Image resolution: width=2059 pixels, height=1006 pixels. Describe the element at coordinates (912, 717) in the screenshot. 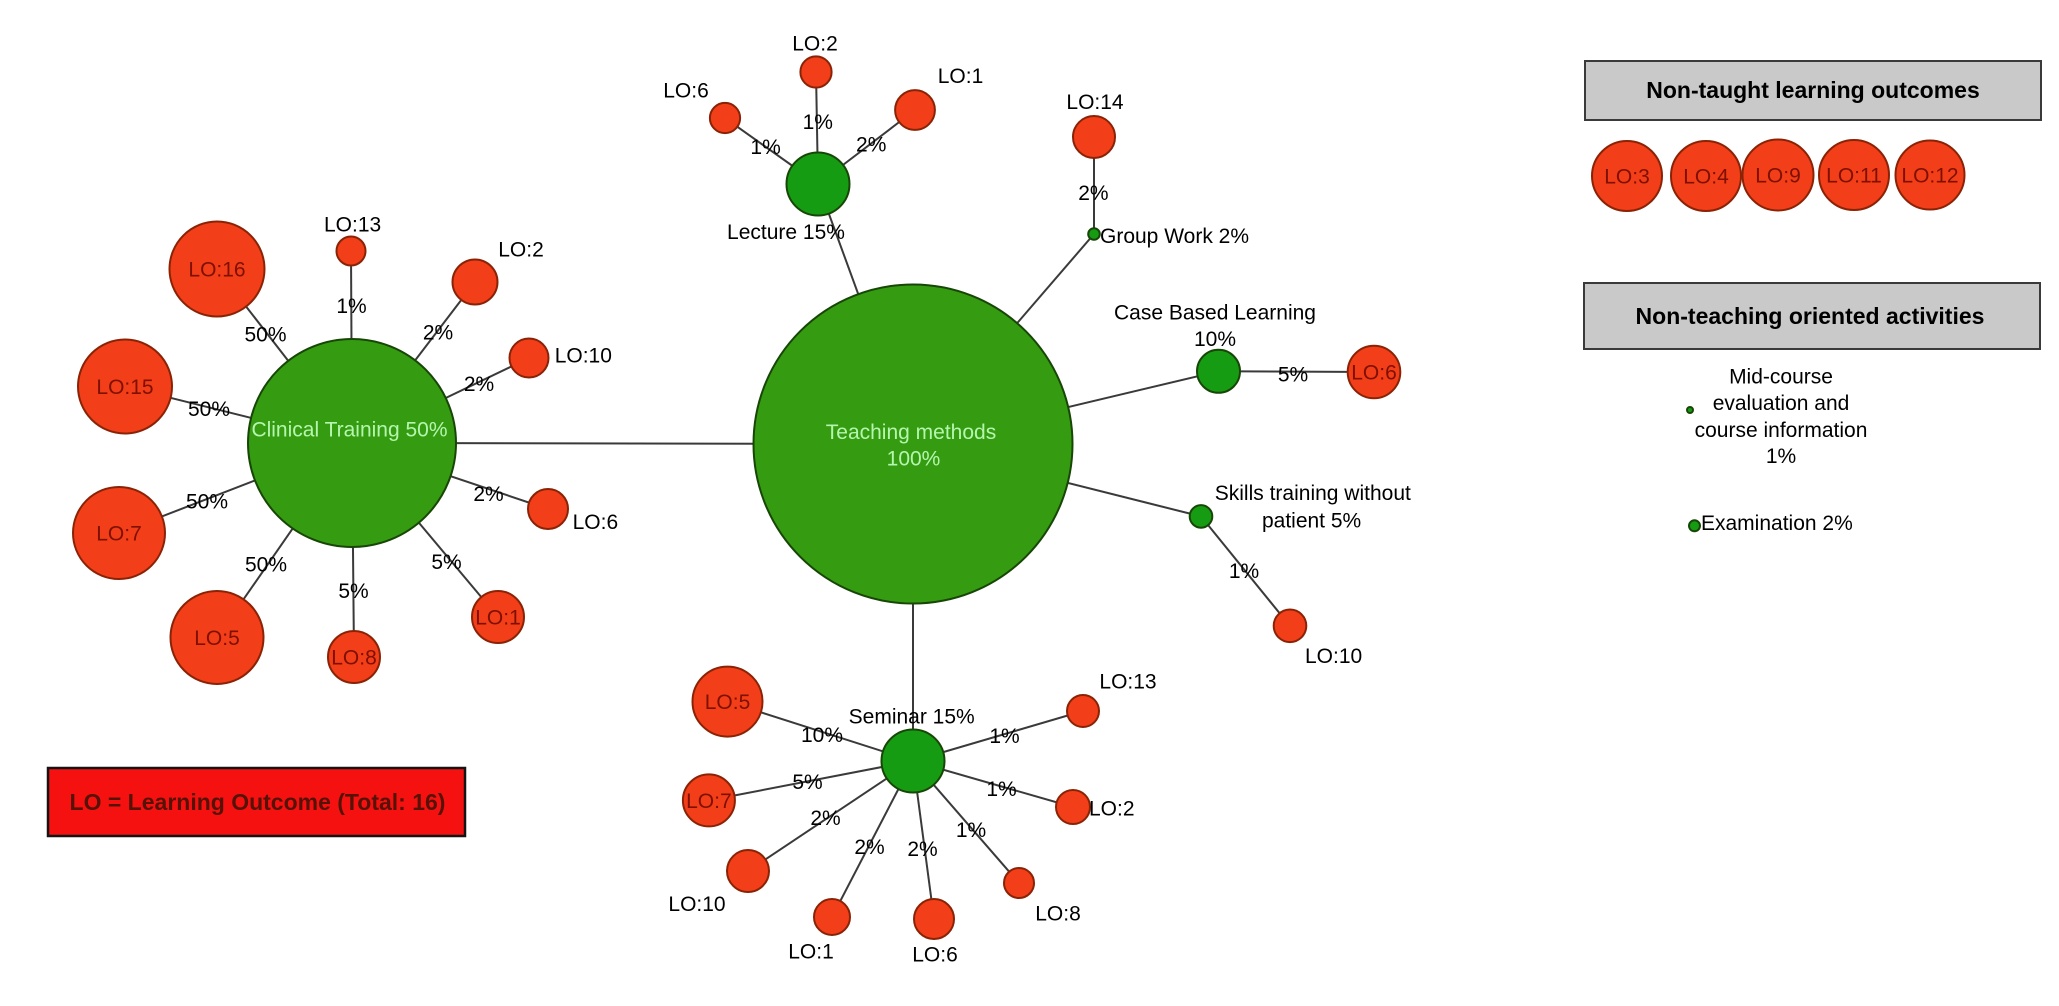

I see `svg-text: Seminar 15%` at that location.